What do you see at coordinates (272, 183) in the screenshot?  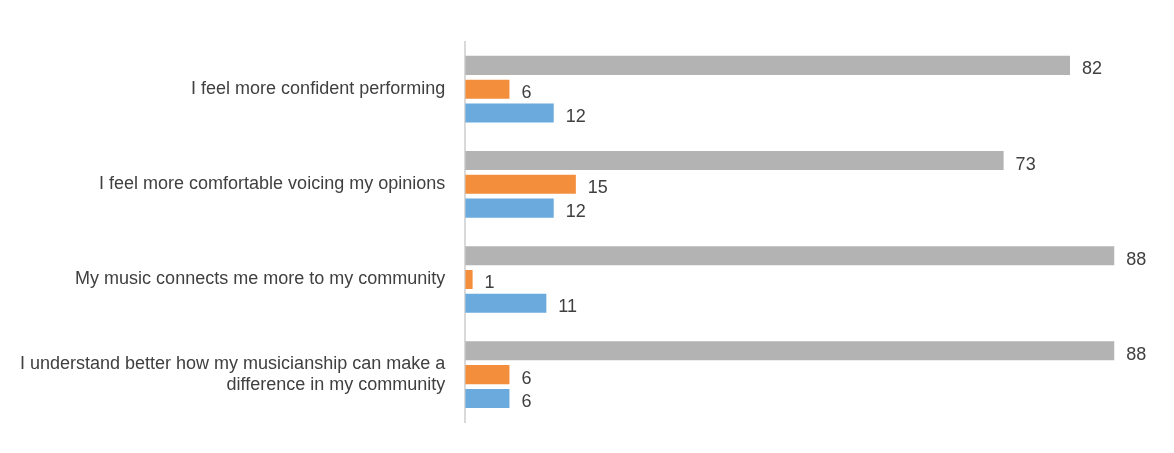 I see `y-tick-label: I feel more comfortable voicing my opinions` at bounding box center [272, 183].